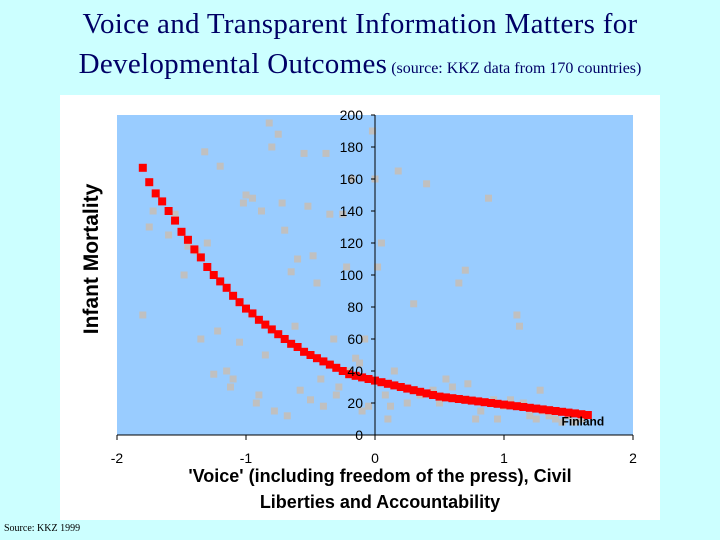  I want to click on x-tick-label-2: 0, so click(375, 458).